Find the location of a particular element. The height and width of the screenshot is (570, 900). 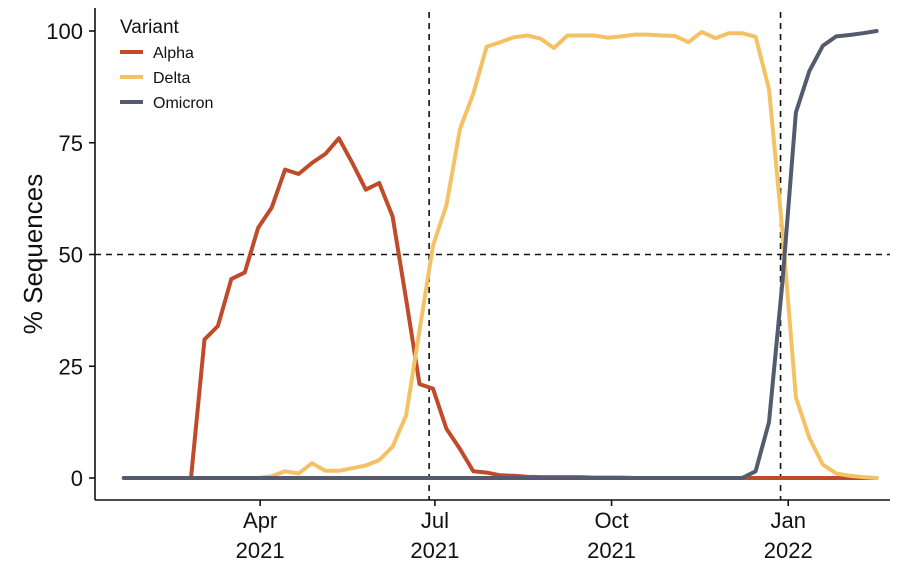

y-tick-label: 50 is located at coordinates (71, 255).